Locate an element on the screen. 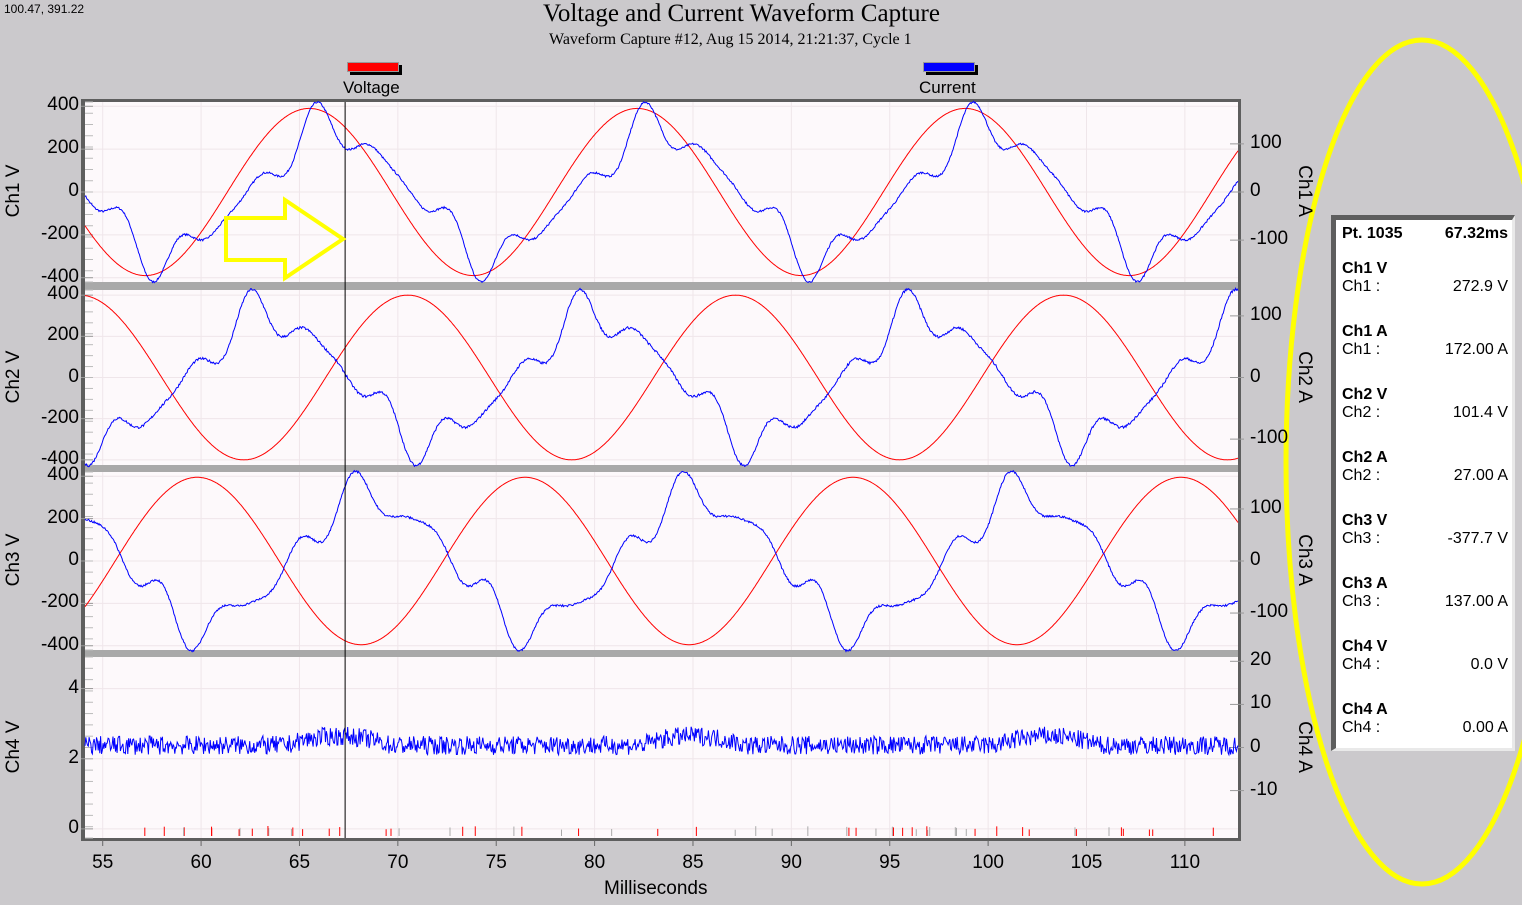 Image resolution: width=1522 pixels, height=905 pixels. left-axis-title: Ch1 V is located at coordinates (13, 191).